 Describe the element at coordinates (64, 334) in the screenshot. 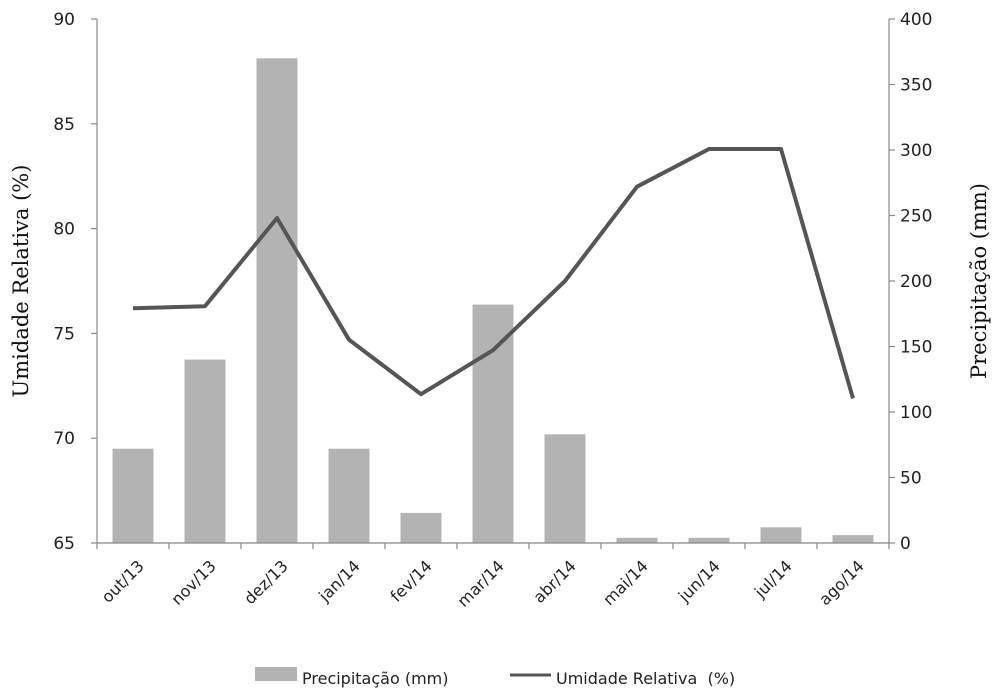

I see `y-tick-label: 75` at that location.